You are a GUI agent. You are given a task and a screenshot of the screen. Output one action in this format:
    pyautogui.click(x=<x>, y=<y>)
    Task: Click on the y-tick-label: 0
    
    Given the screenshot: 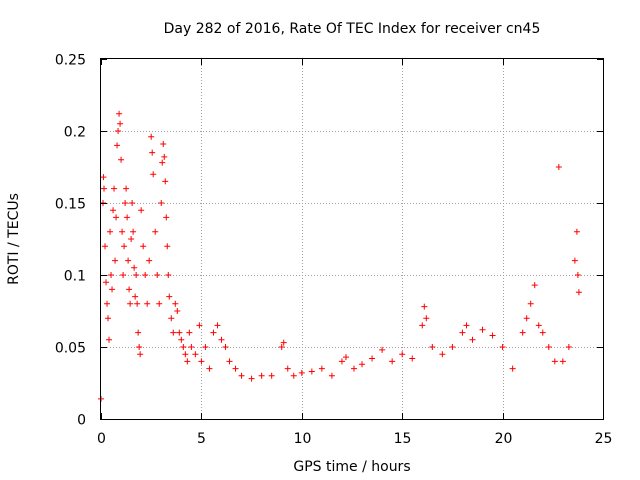 What is the action you would take?
    pyautogui.click(x=81, y=421)
    